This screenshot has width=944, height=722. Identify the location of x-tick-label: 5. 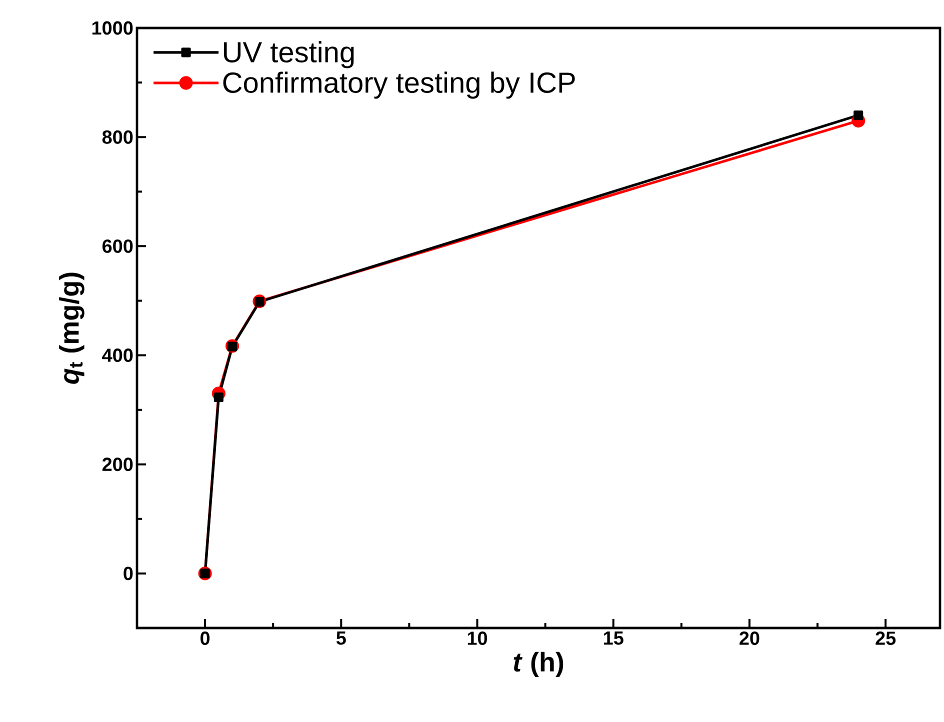
(341, 638).